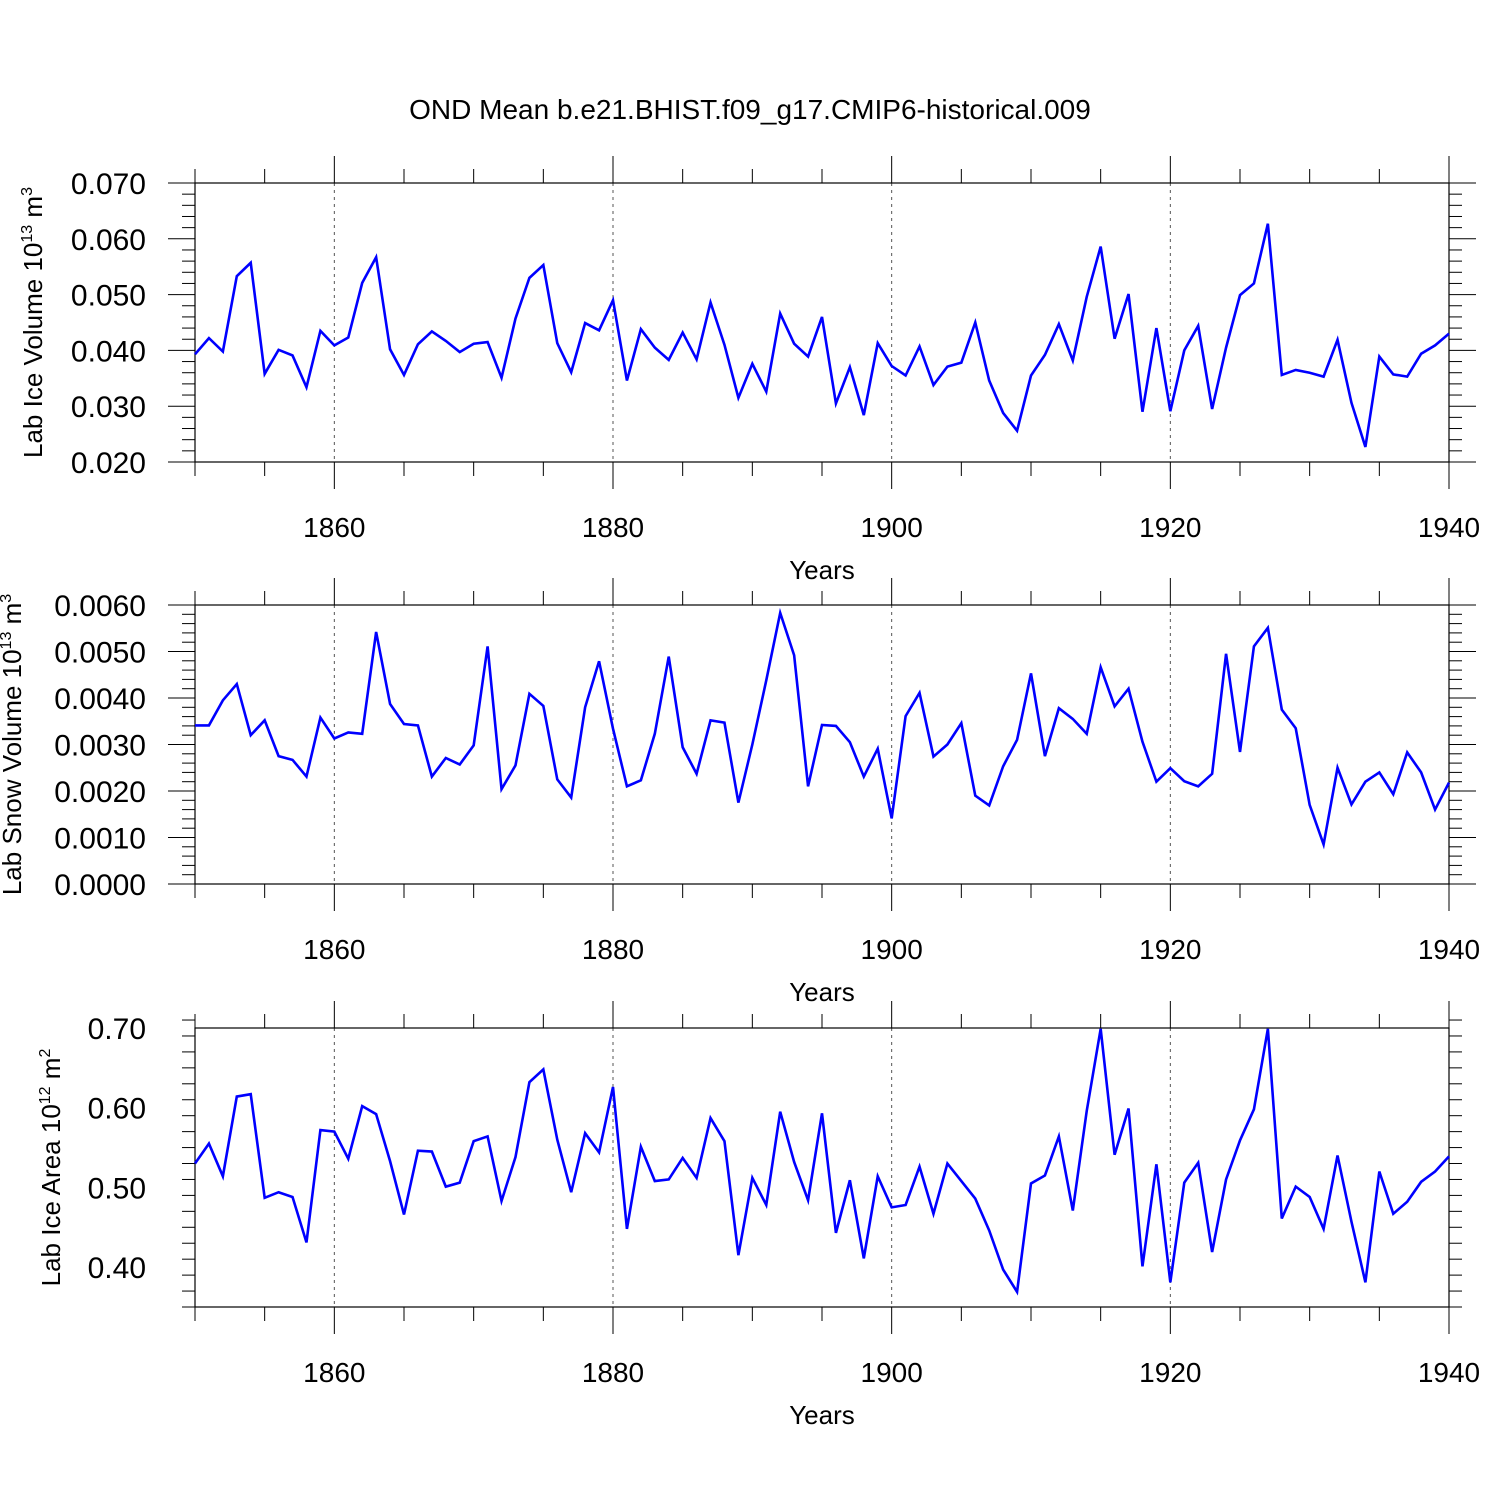 This screenshot has width=1500, height=1500. What do you see at coordinates (117, 1109) in the screenshot?
I see `y-tick-label: 0.60` at bounding box center [117, 1109].